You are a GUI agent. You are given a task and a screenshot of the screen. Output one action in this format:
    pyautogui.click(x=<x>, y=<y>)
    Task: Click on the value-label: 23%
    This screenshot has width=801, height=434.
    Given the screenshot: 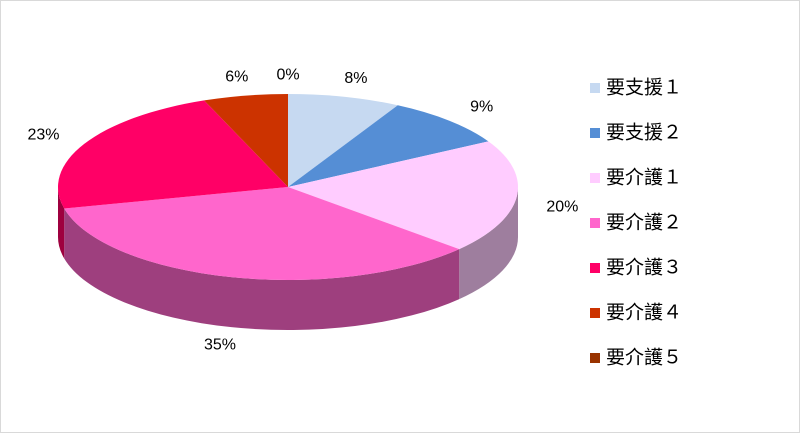 What is the action you would take?
    pyautogui.click(x=43, y=134)
    